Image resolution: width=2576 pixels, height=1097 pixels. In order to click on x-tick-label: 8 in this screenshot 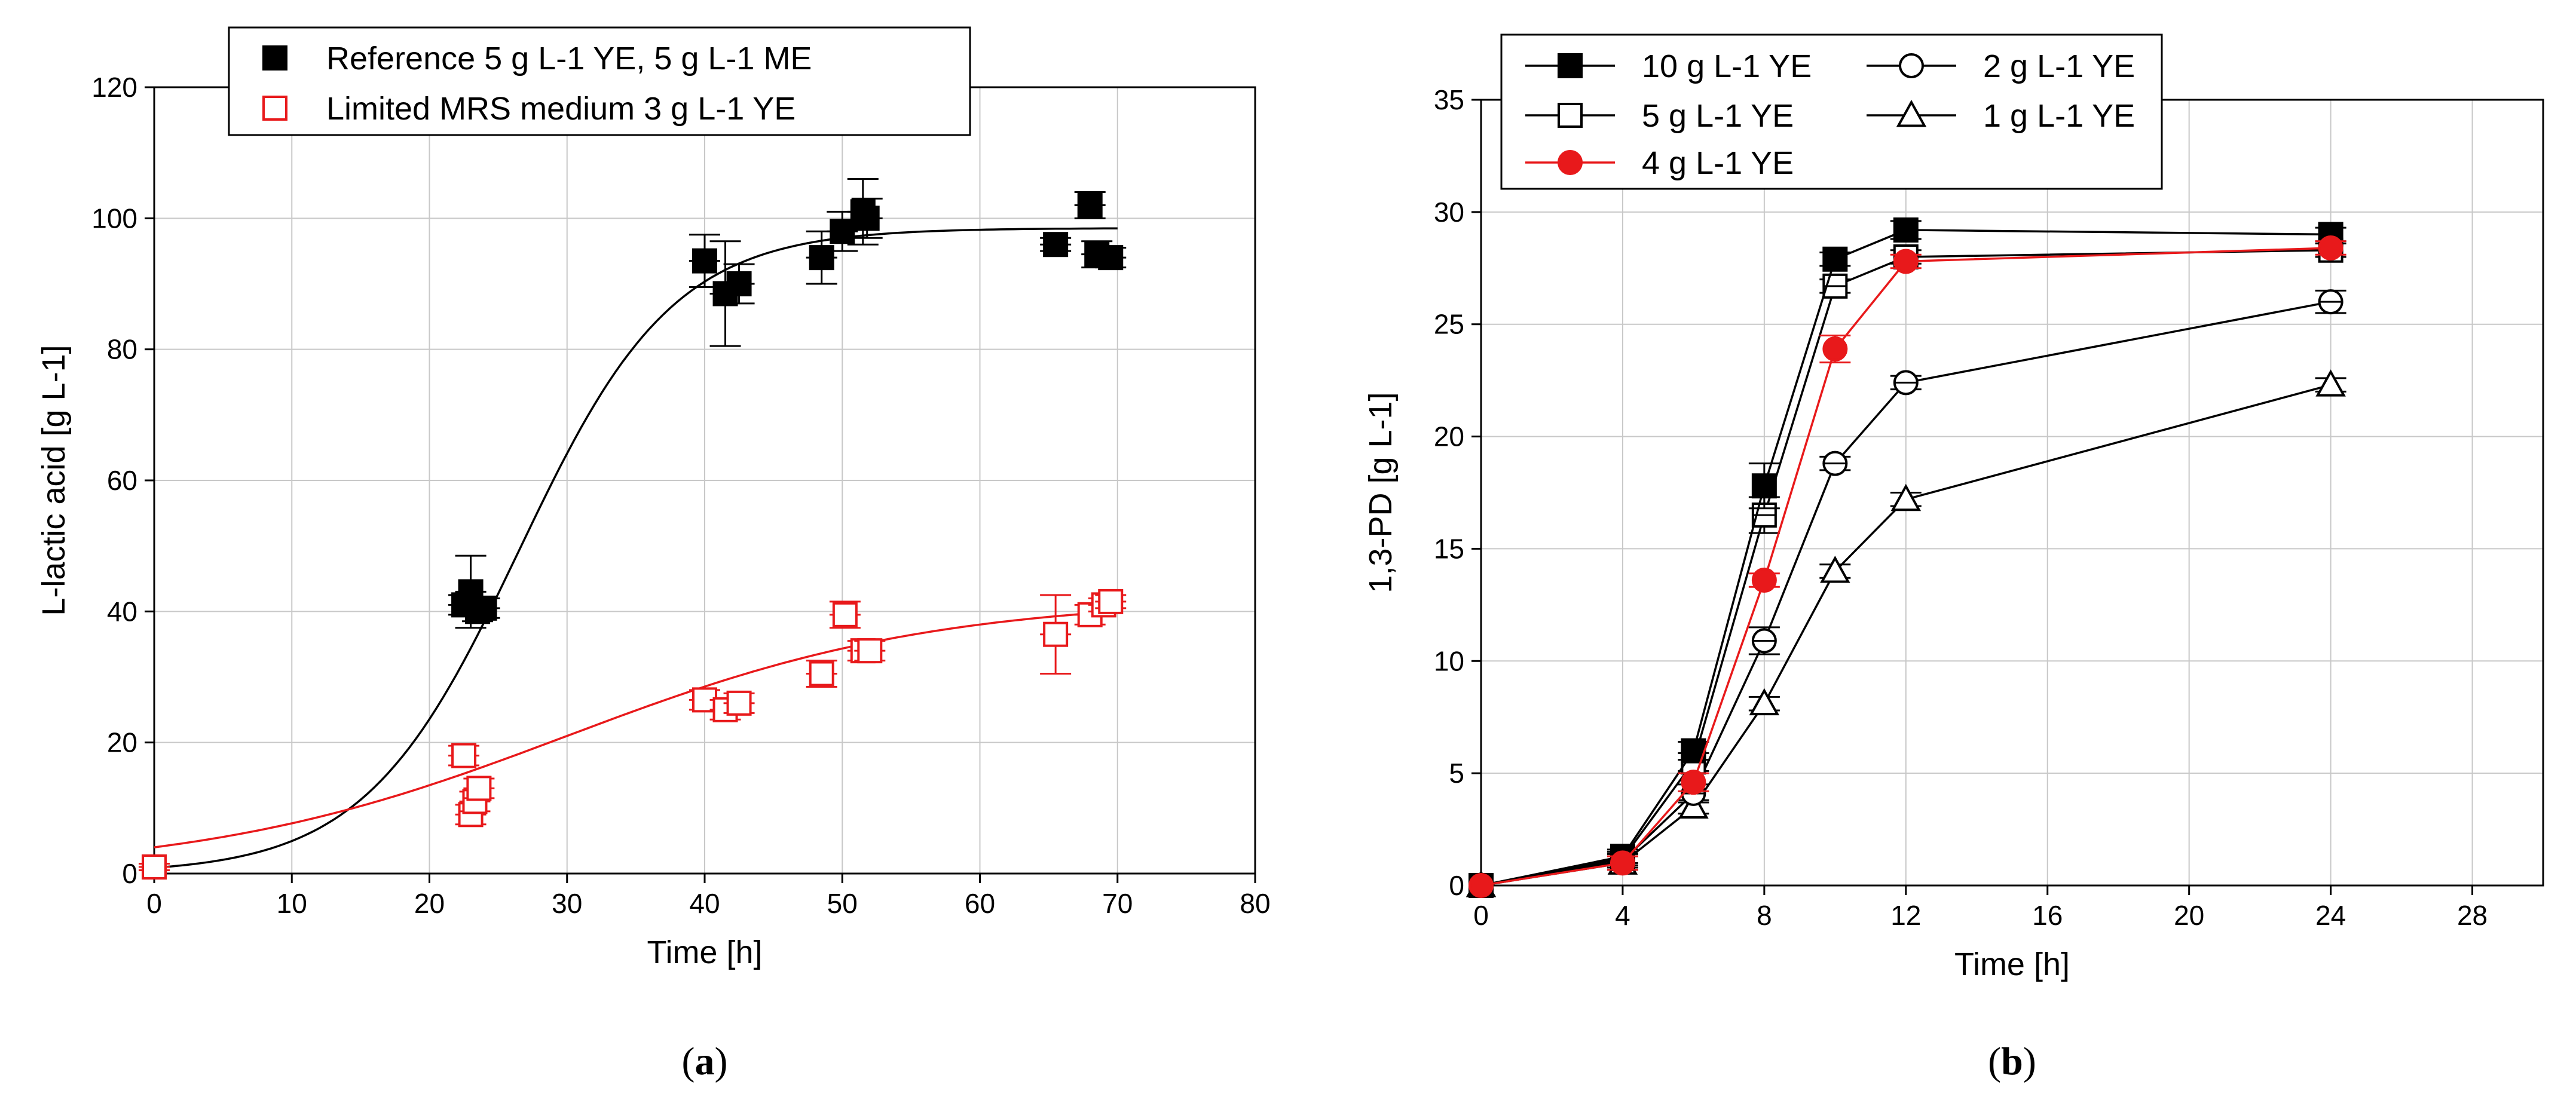, I will do `click(1764, 915)`.